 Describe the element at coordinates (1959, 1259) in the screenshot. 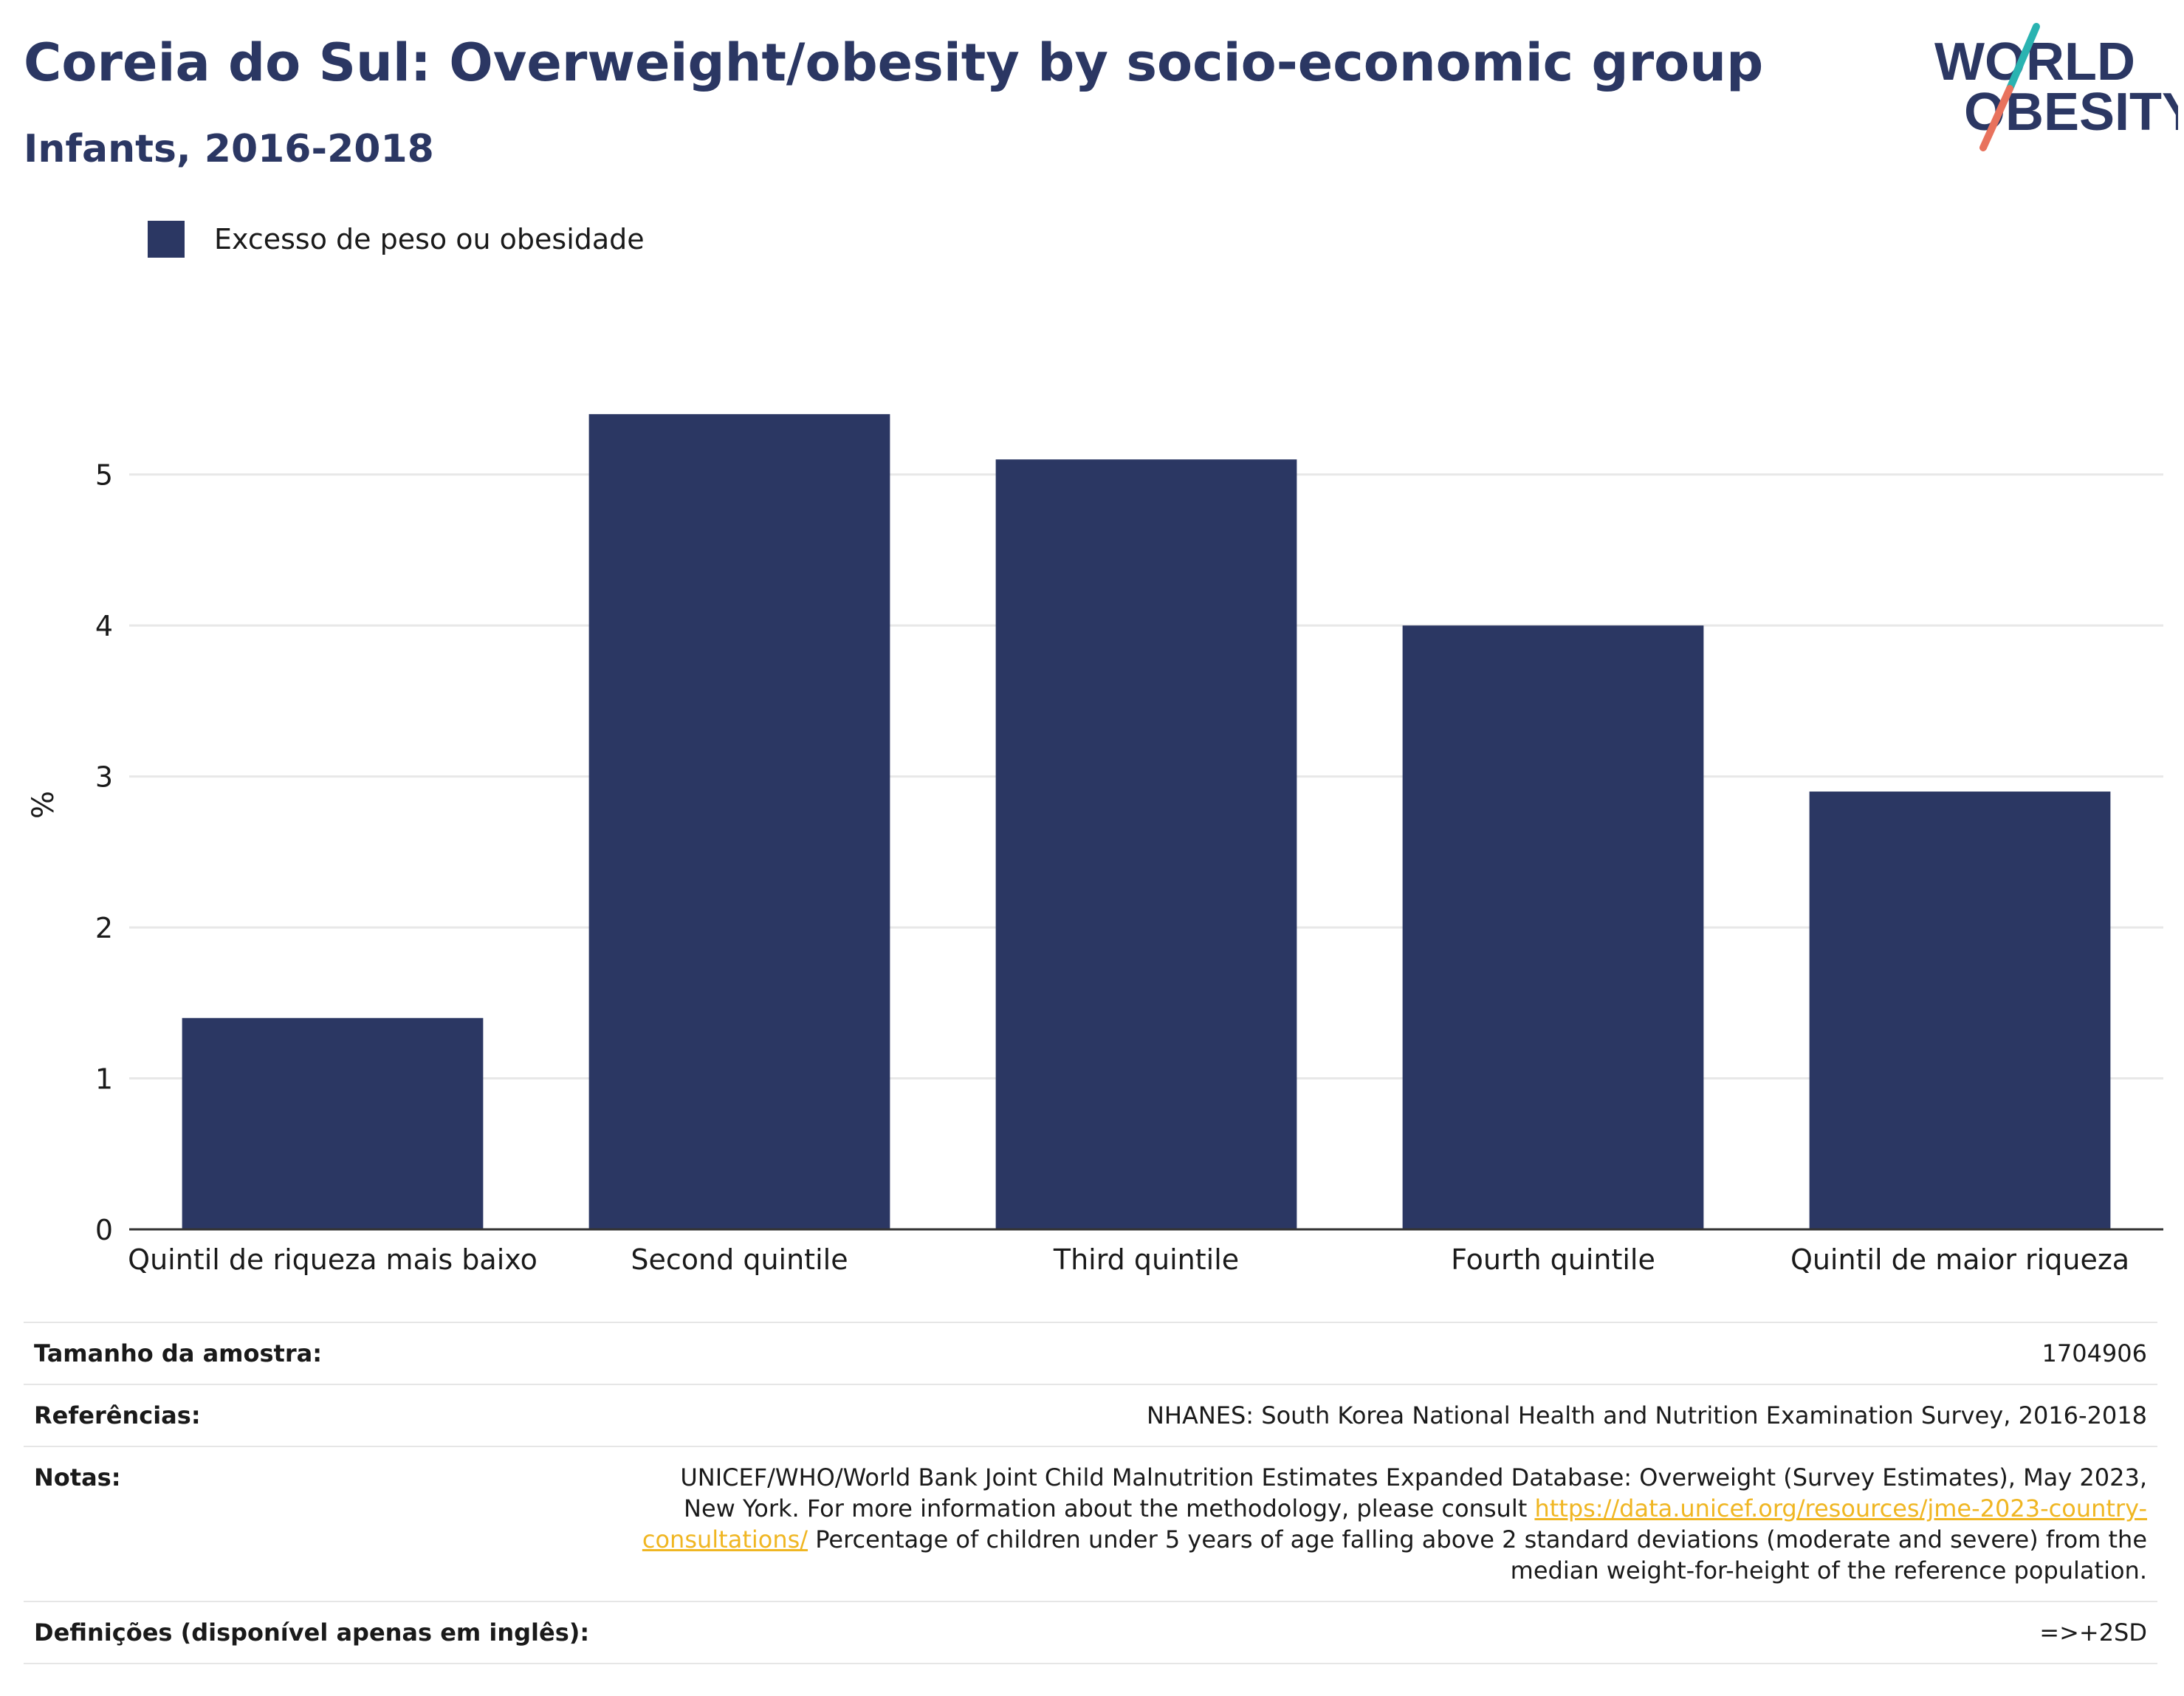

I see `x-tick-label: Quintil de maior riqueza` at that location.